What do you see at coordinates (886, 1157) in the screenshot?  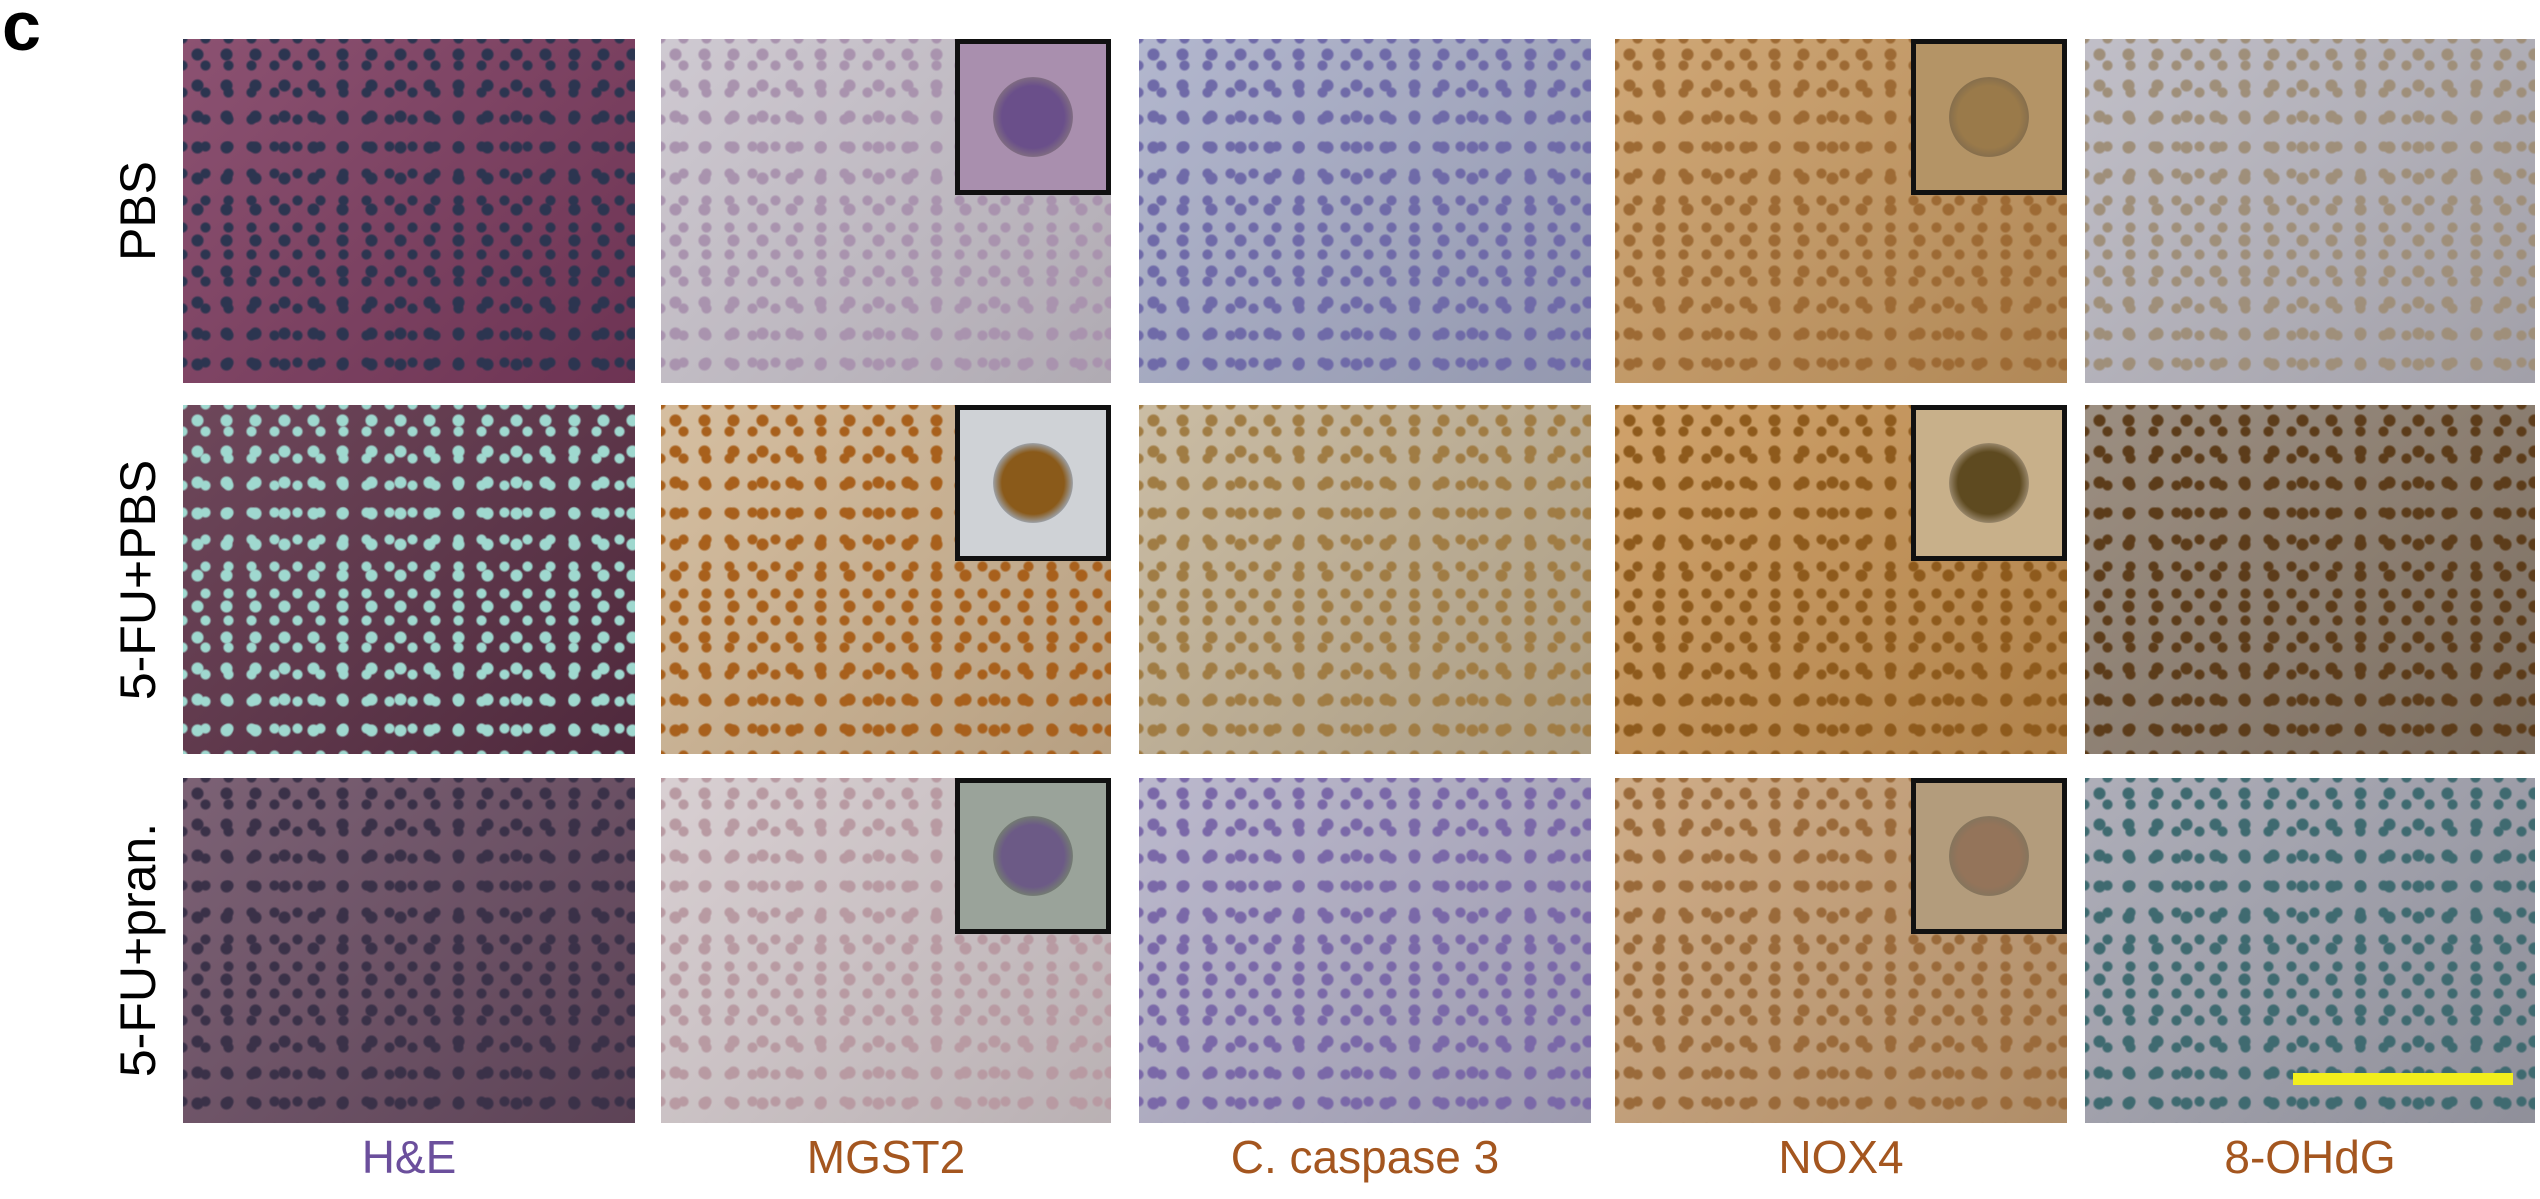 I see `column-label-mgst2: MGST2` at bounding box center [886, 1157].